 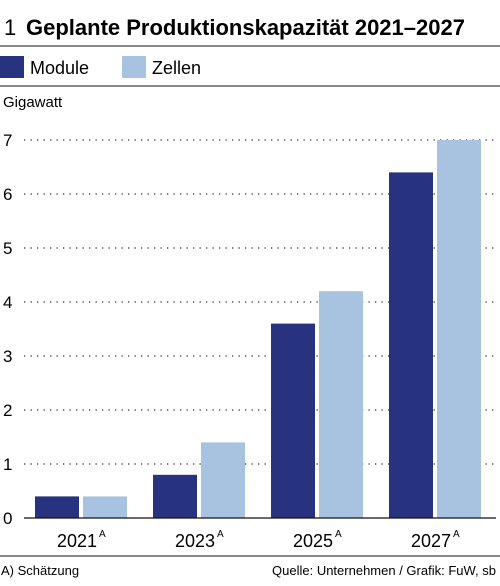 What do you see at coordinates (7, 248) in the screenshot?
I see `y-tick-label: 5` at bounding box center [7, 248].